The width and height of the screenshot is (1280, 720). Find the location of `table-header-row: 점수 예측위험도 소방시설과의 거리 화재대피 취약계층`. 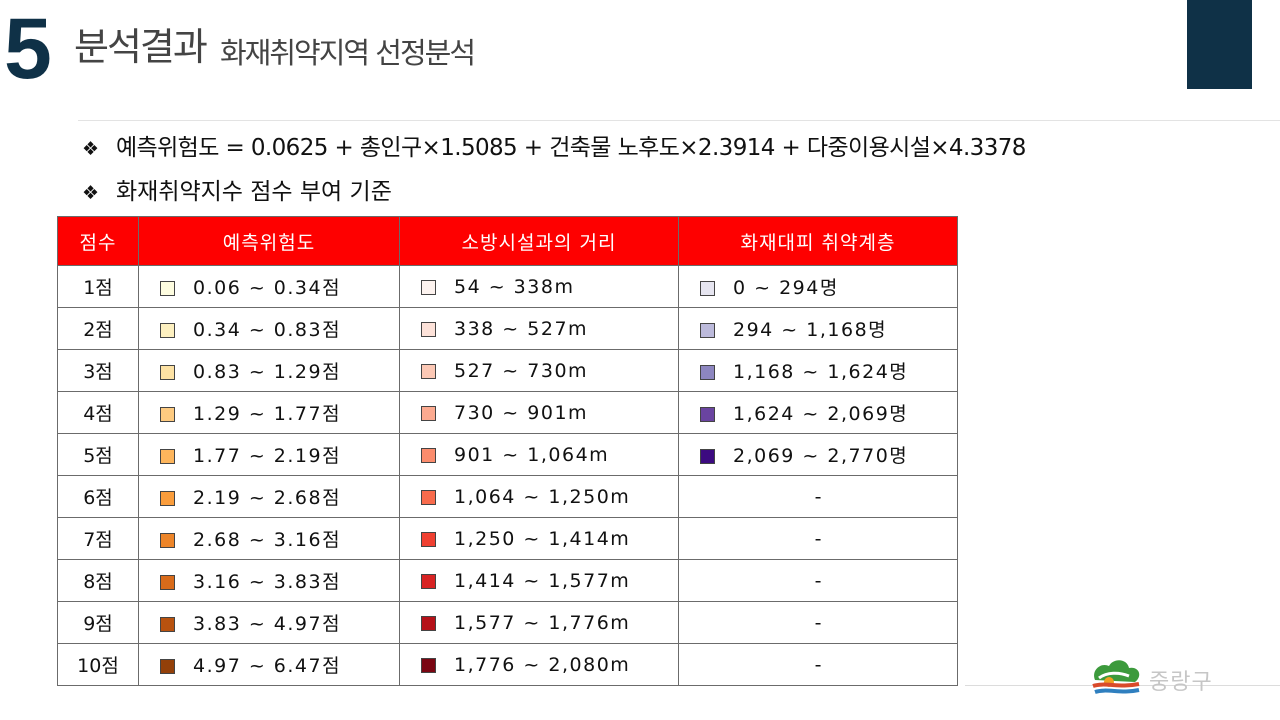

table-header-row: 점수 예측위험도 소방시설과의 거리 화재대피 취약계층 is located at coordinates (507, 241).